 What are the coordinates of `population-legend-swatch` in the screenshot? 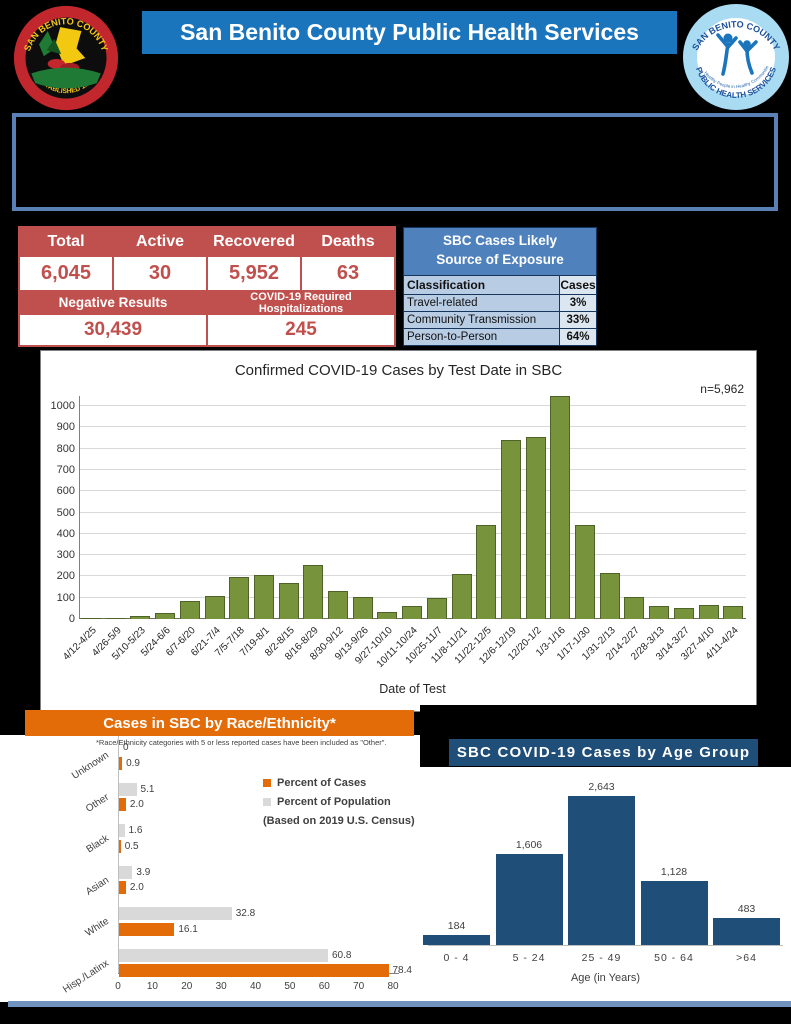 It's located at (267, 802).